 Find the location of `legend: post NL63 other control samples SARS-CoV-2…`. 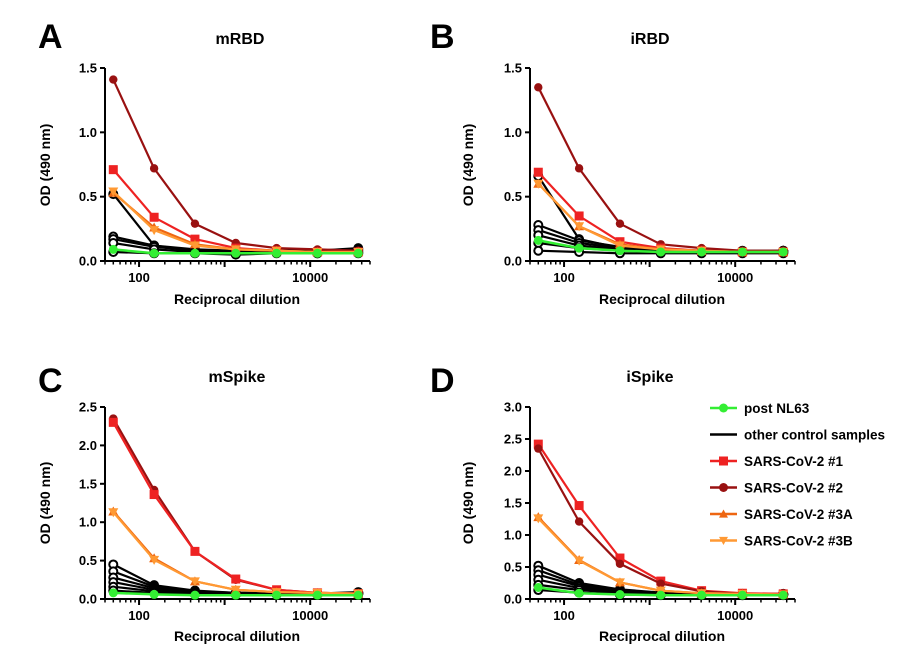

legend: post NL63 other control samples SARS-CoV-2… is located at coordinates (797, 475).